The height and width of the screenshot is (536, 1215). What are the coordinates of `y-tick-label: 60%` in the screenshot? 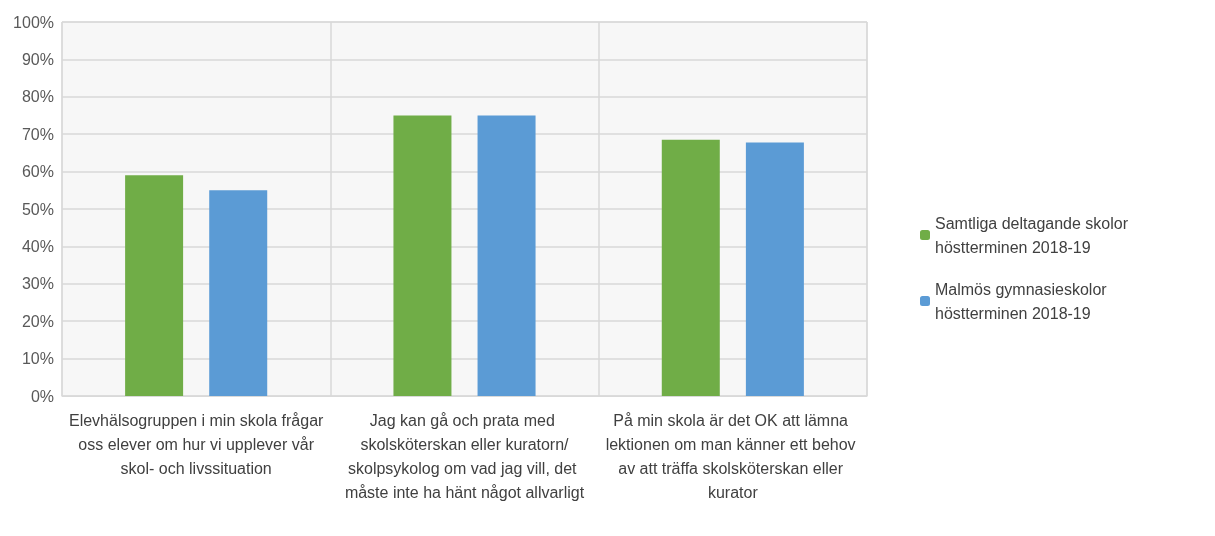 It's located at (37, 172).